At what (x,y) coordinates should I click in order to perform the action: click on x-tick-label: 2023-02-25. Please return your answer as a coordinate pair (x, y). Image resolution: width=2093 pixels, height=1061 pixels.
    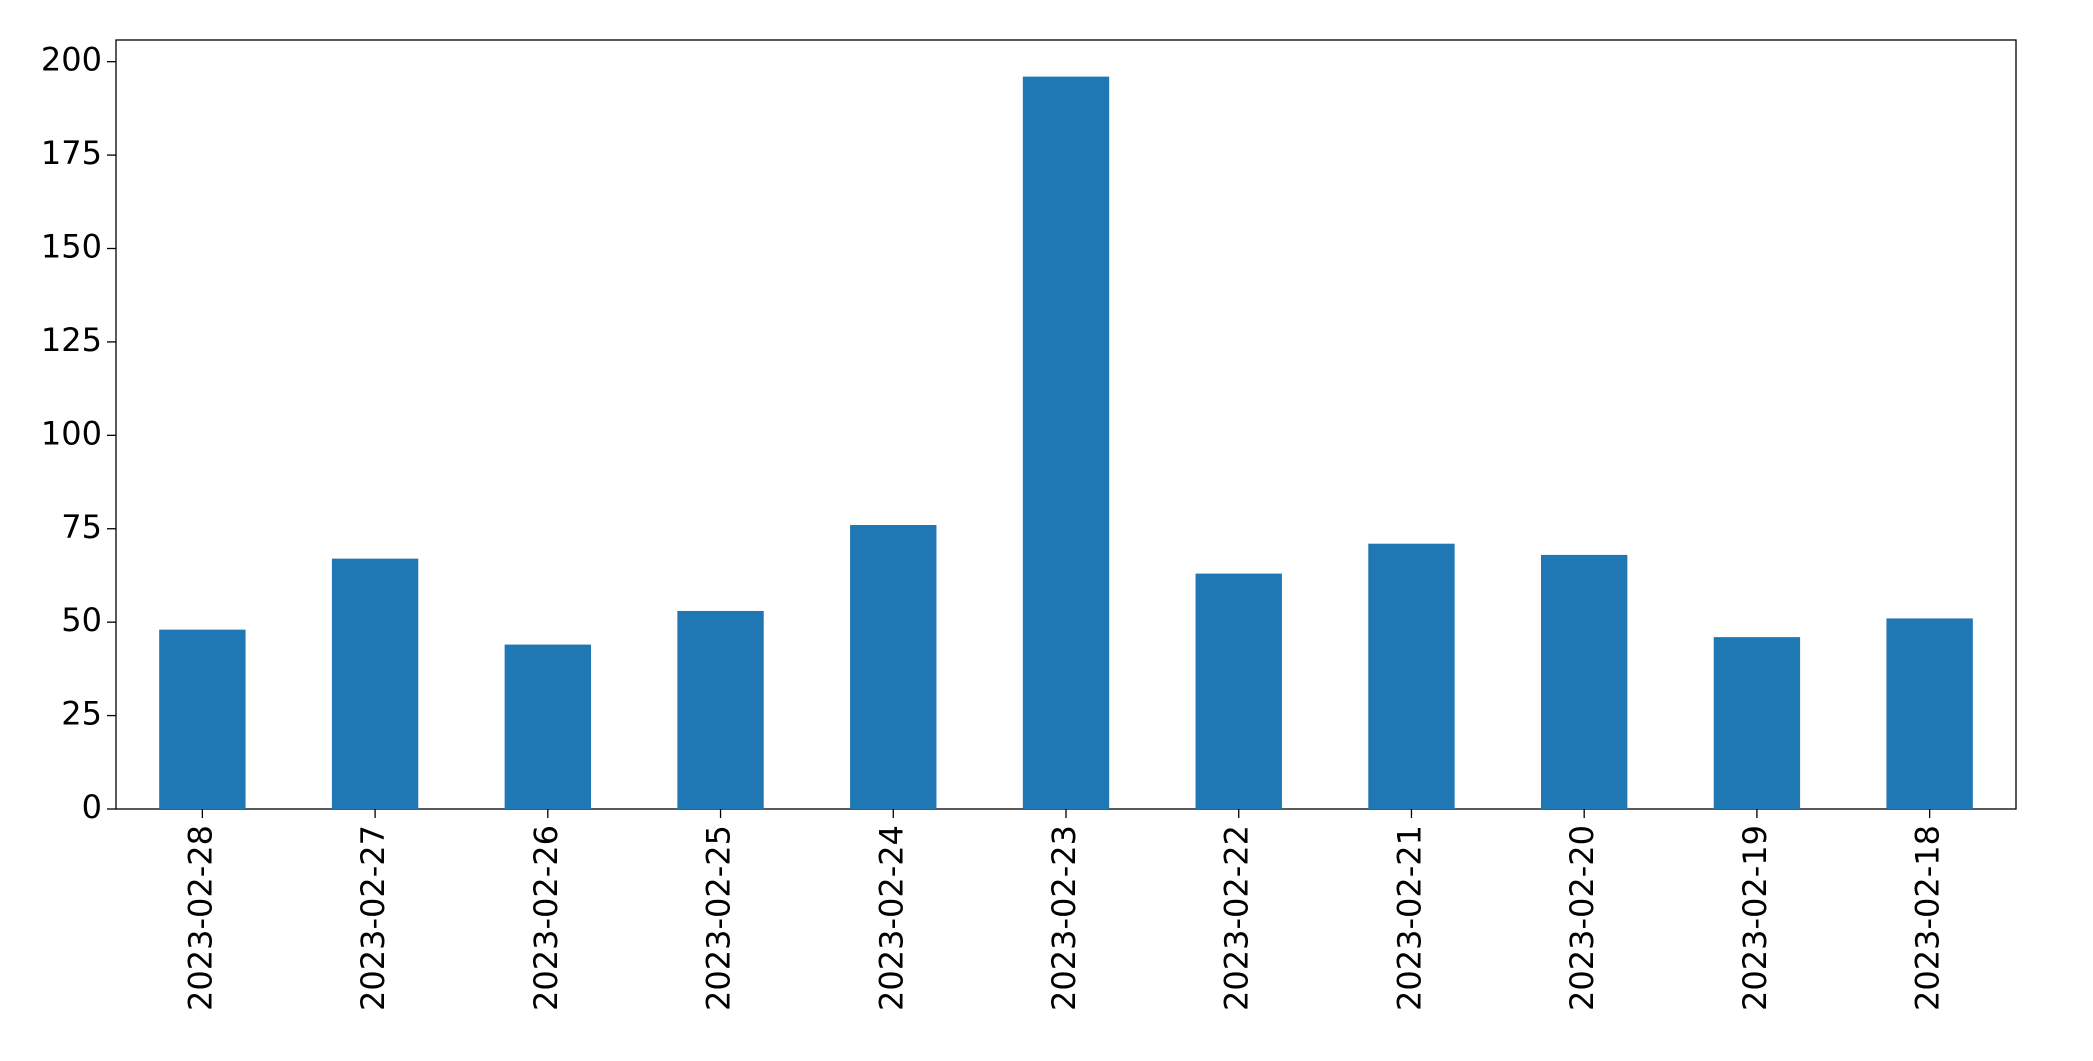
    Looking at the image, I should click on (719, 918).